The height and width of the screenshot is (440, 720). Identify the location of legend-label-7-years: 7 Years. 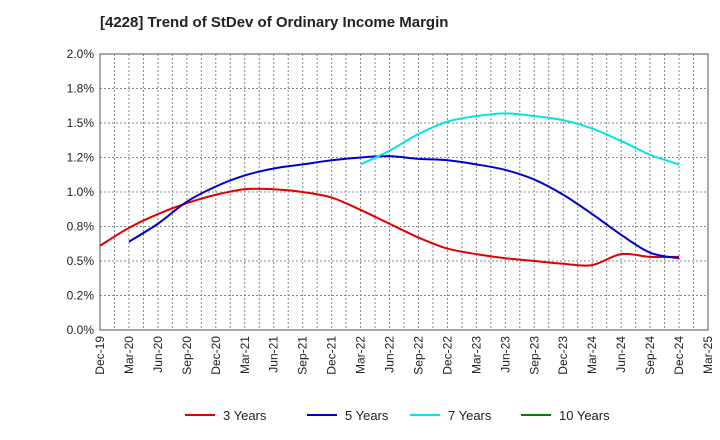
(470, 415).